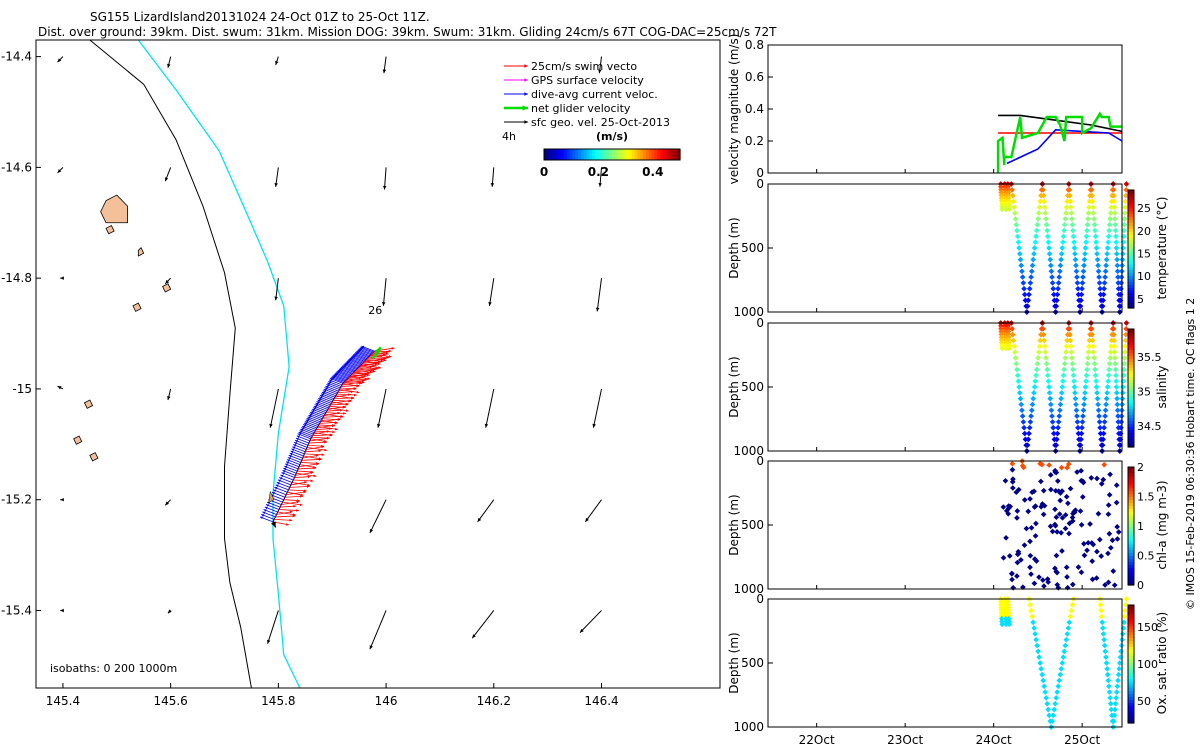  I want to click on legend-arrow-swim, so click(516, 66).